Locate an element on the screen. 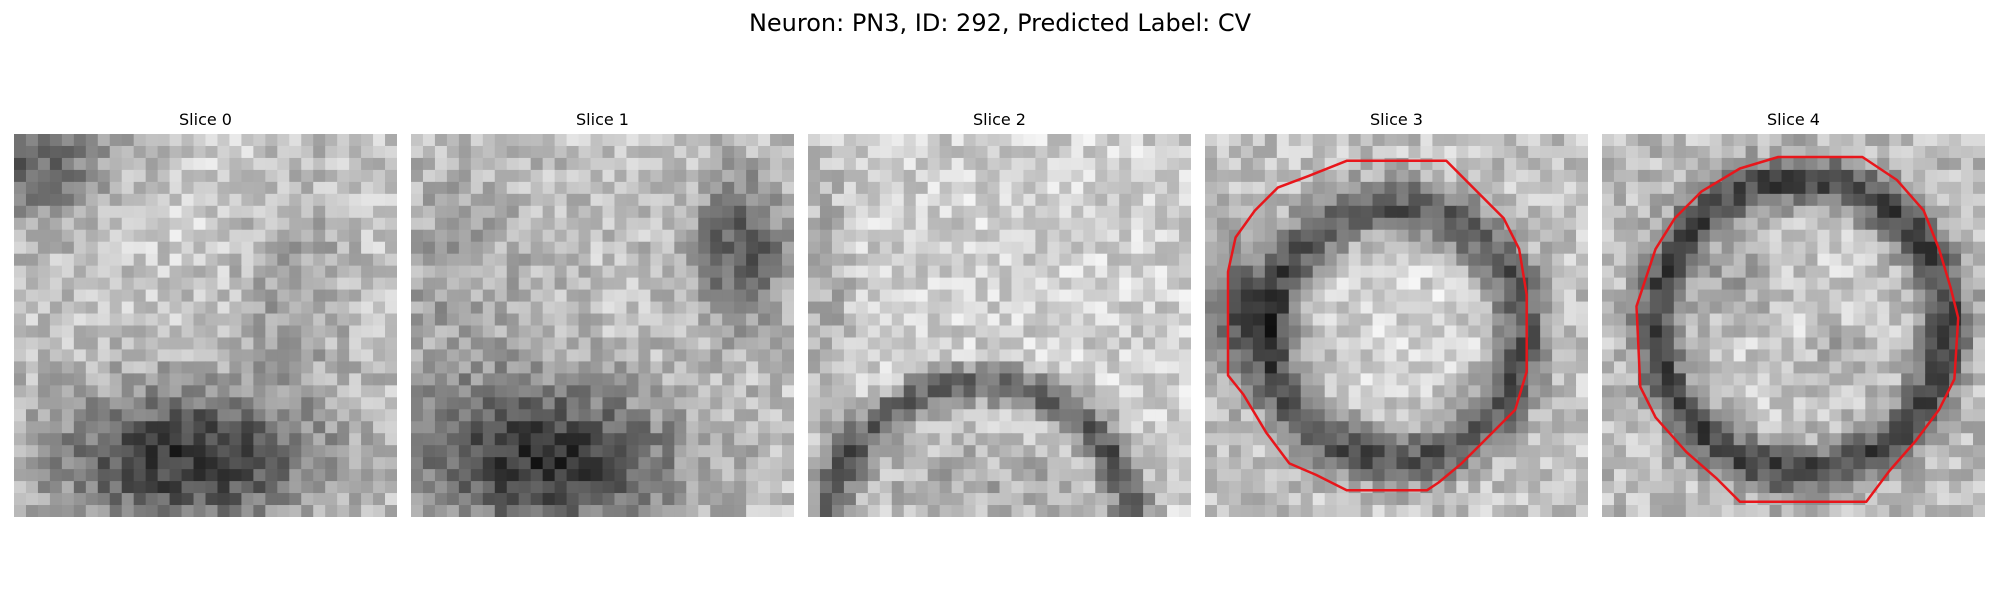 The image size is (2000, 600). slice-1-title: Slice 1 is located at coordinates (602, 119).